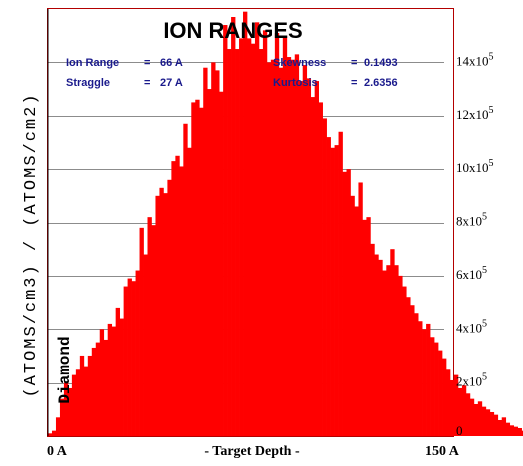  I want to click on y-tick-label: 12x105, so click(475, 113).